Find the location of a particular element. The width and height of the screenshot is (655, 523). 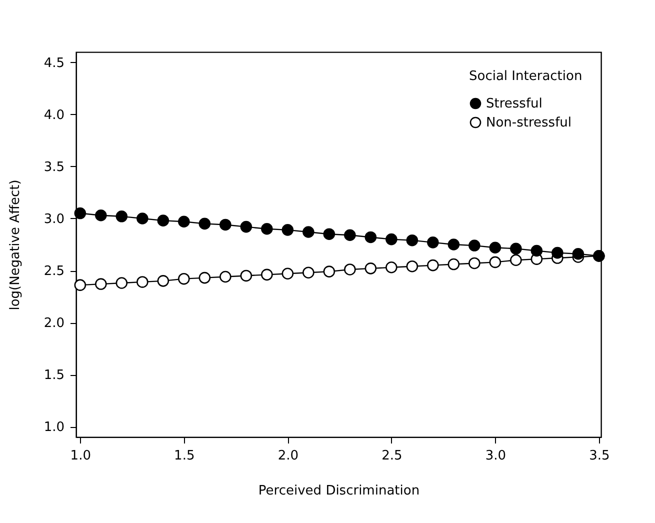

y-tick-label: 4.0 is located at coordinates (54, 115).